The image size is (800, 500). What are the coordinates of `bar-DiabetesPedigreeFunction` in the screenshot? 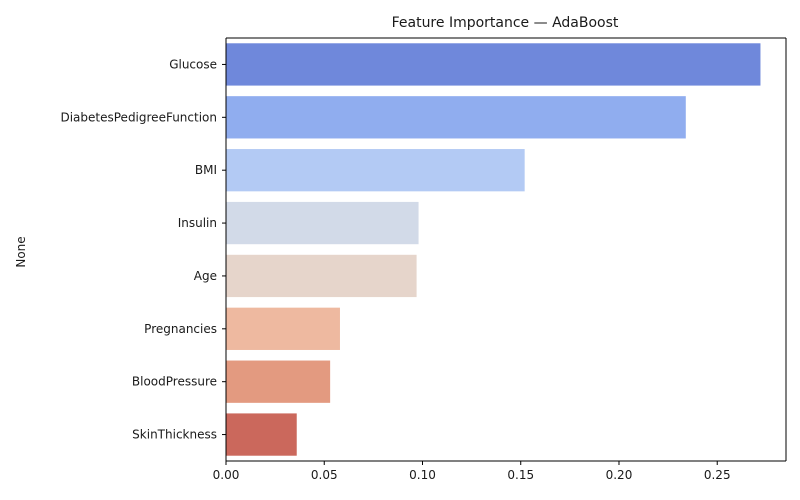 It's located at (456, 117).